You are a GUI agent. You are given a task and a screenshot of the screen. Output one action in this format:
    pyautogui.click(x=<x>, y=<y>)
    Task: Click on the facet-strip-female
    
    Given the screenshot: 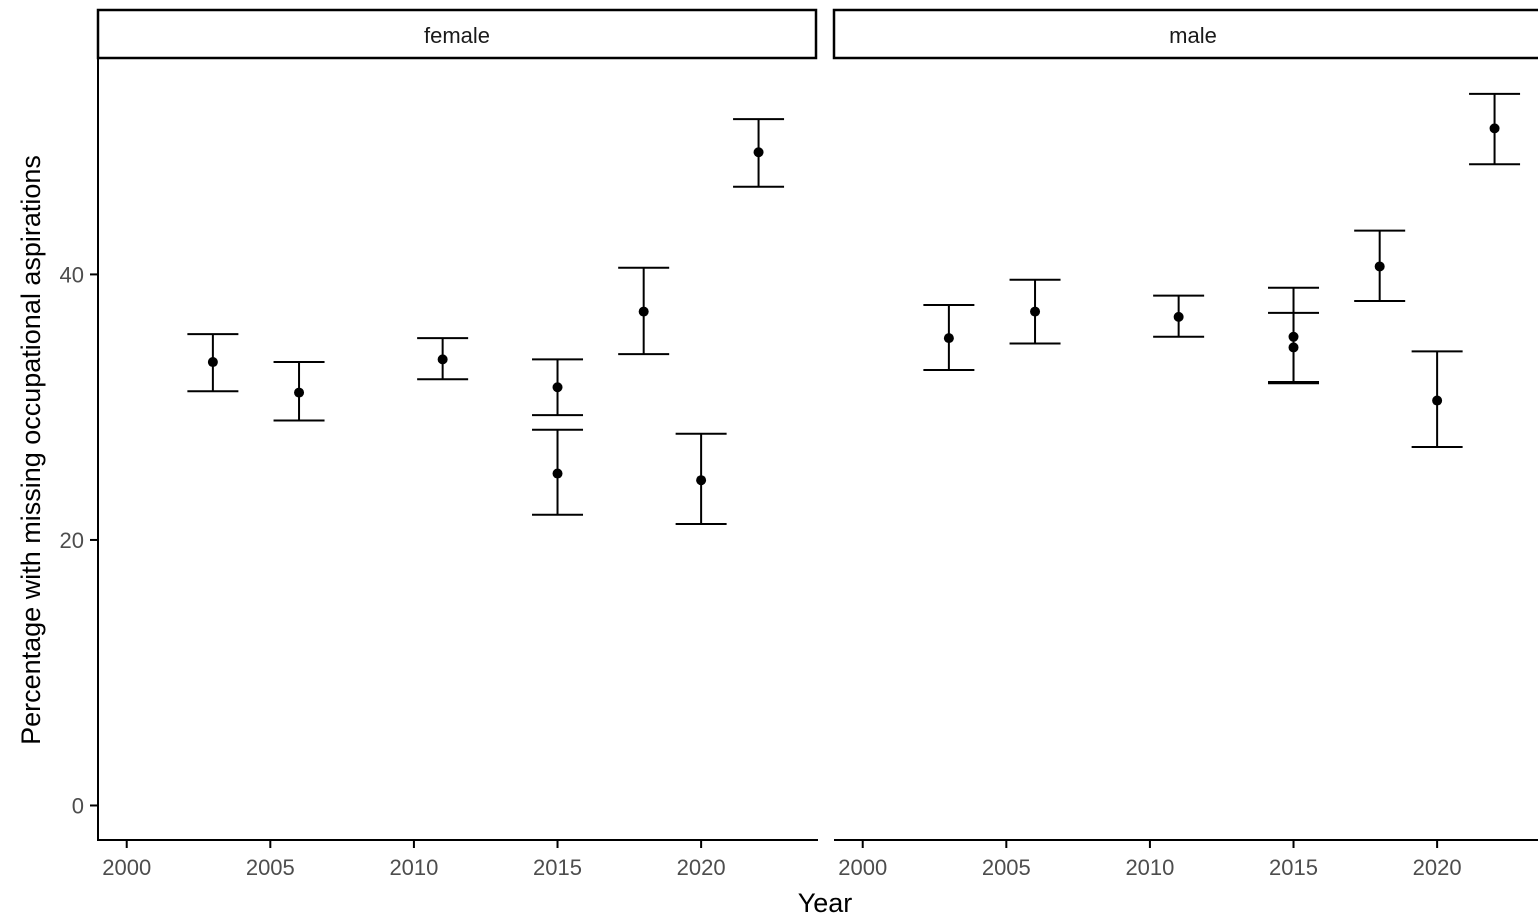 What is the action you would take?
    pyautogui.click(x=457, y=34)
    